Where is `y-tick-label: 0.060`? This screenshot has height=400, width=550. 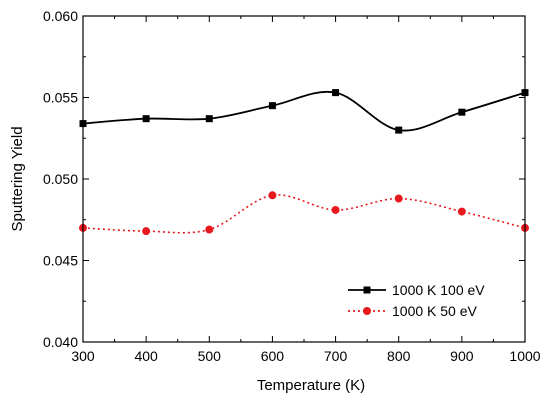
y-tick-label: 0.060 is located at coordinates (60, 16).